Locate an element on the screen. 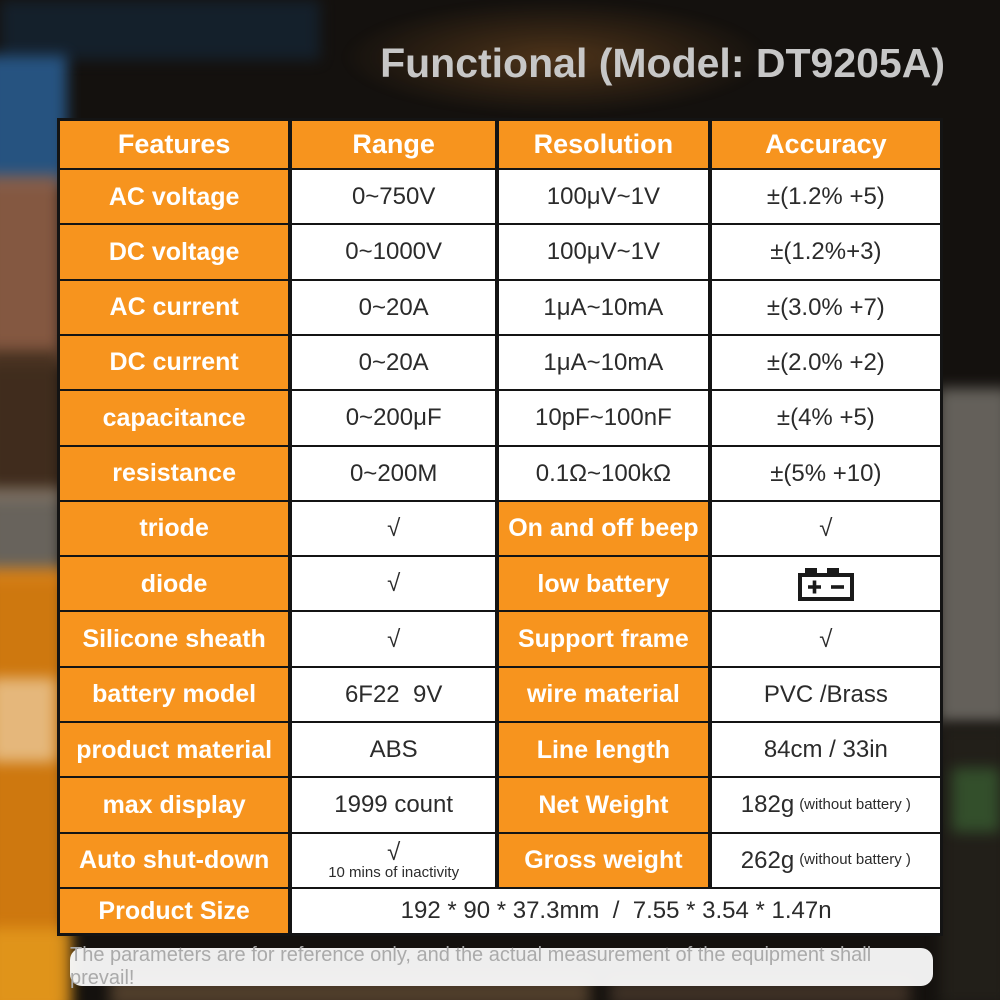  spec-value-with-note: 182g (without battery ) is located at coordinates (825, 805).